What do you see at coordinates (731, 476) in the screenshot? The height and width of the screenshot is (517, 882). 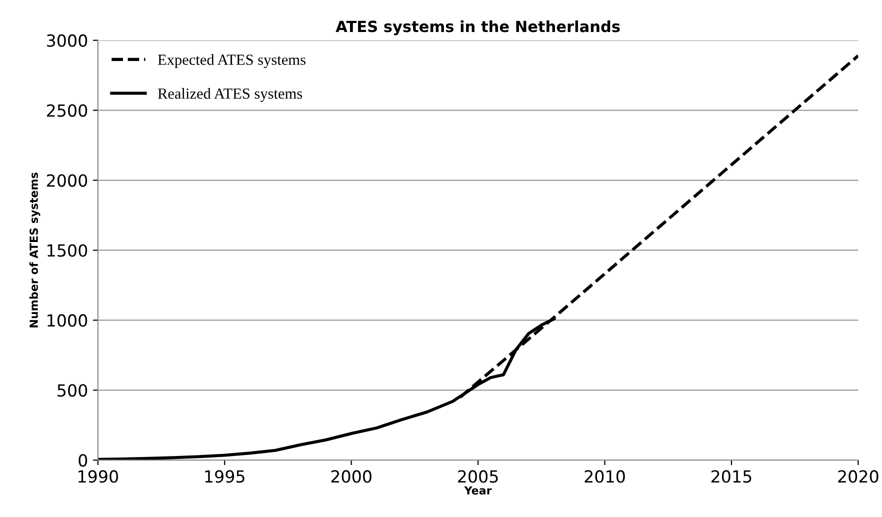 I see `x-tick-label: 2015` at bounding box center [731, 476].